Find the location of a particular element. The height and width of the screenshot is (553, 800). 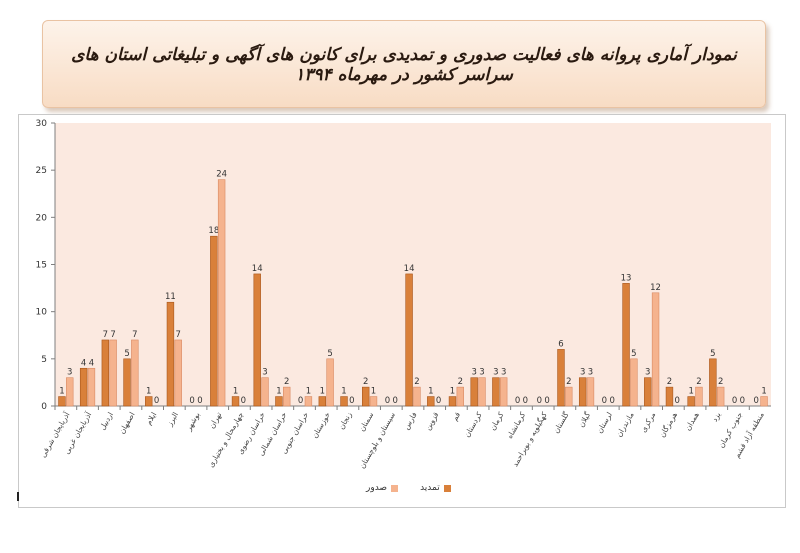

legend-item-sodour: صدور is located at coordinates (382, 488).